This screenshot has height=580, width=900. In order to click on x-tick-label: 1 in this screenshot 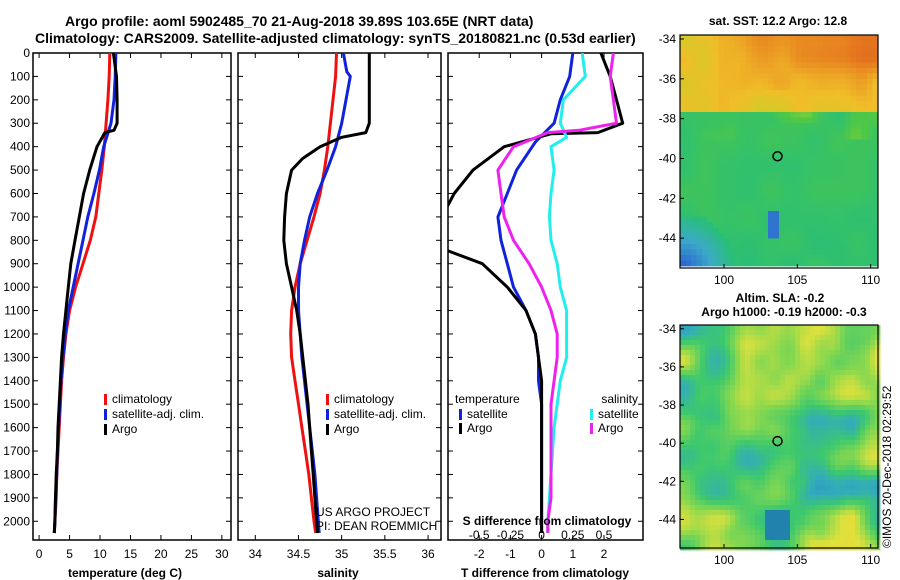, I will do `click(572, 554)`.